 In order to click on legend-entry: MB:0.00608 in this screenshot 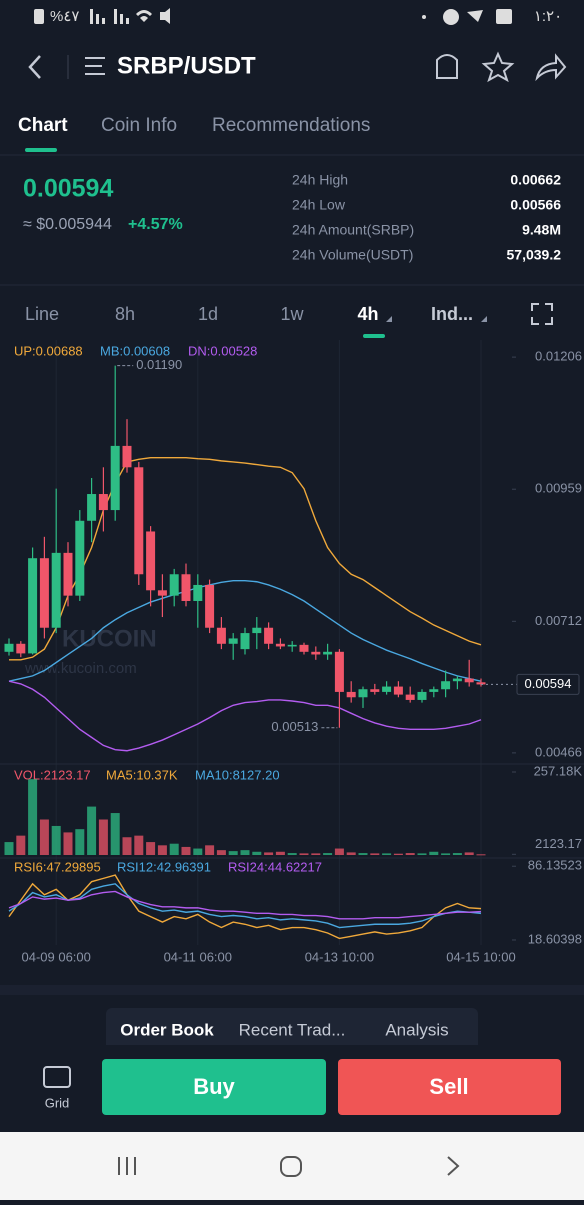, I will do `click(135, 350)`.